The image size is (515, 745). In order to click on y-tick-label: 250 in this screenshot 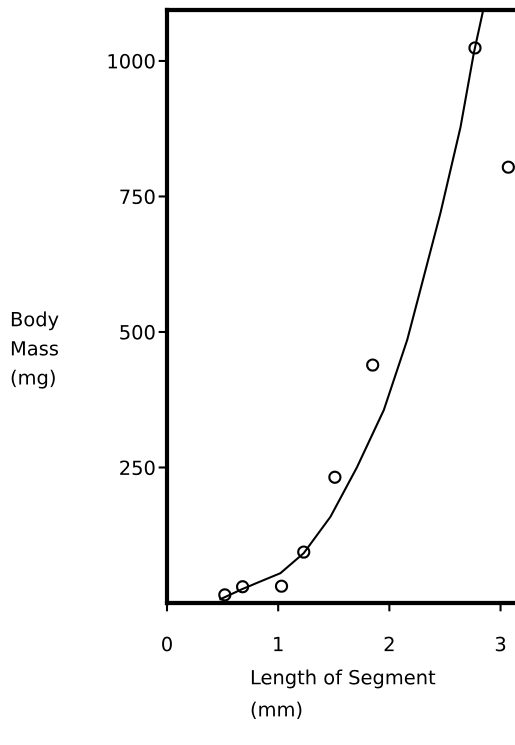, I will do `click(137, 468)`.